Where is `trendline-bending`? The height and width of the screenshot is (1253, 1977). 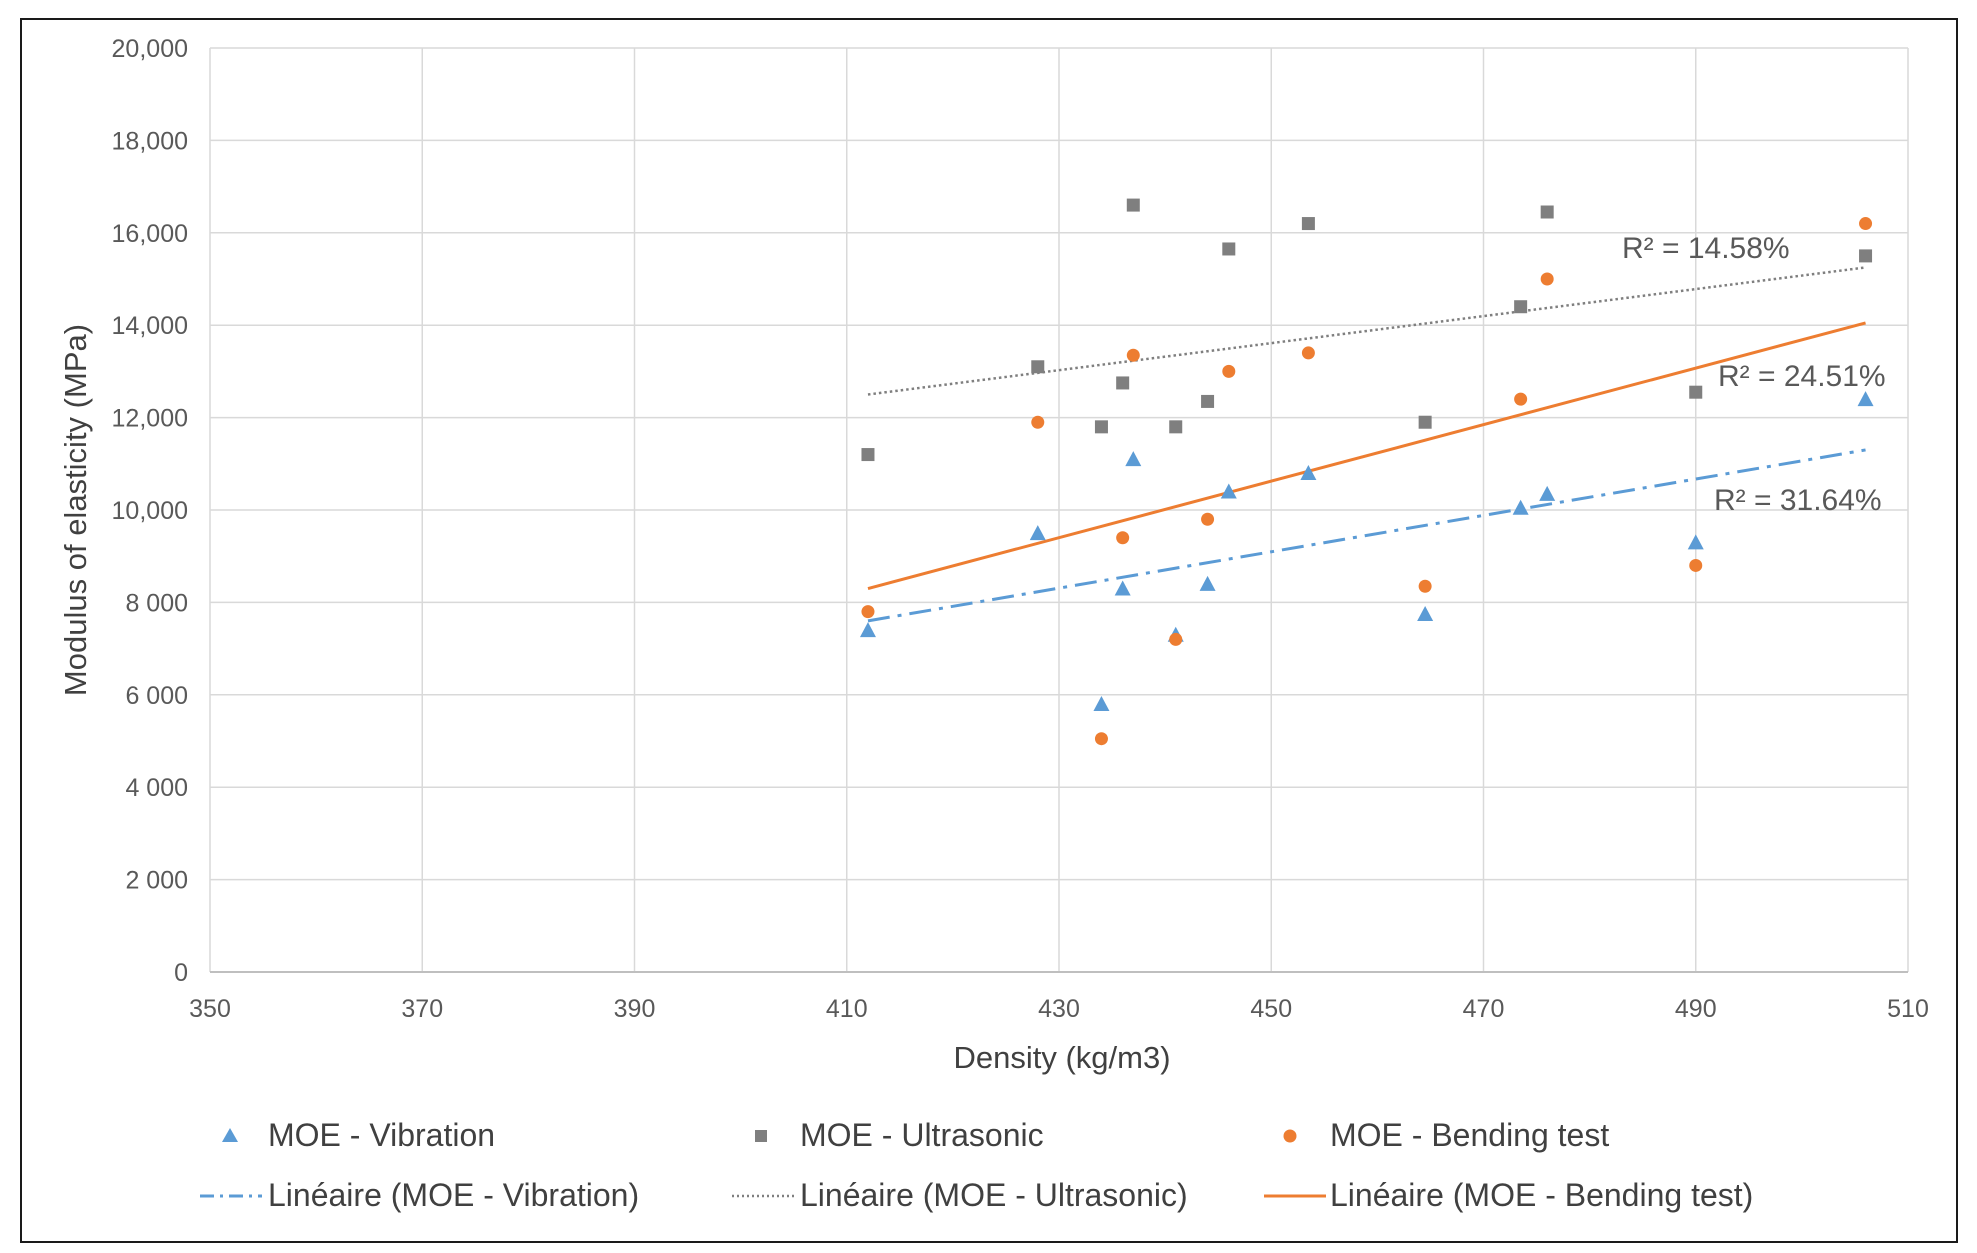 trendline-bending is located at coordinates (1366, 455).